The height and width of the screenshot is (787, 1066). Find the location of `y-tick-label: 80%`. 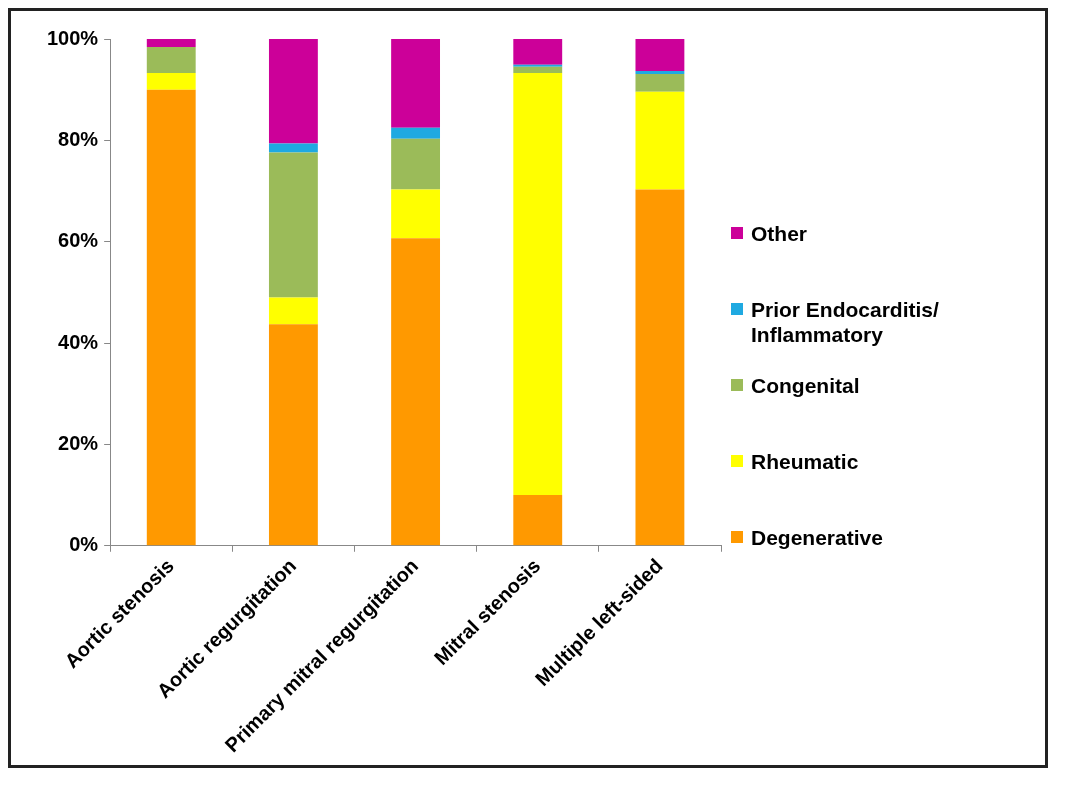

y-tick-label: 80% is located at coordinates (78, 138).